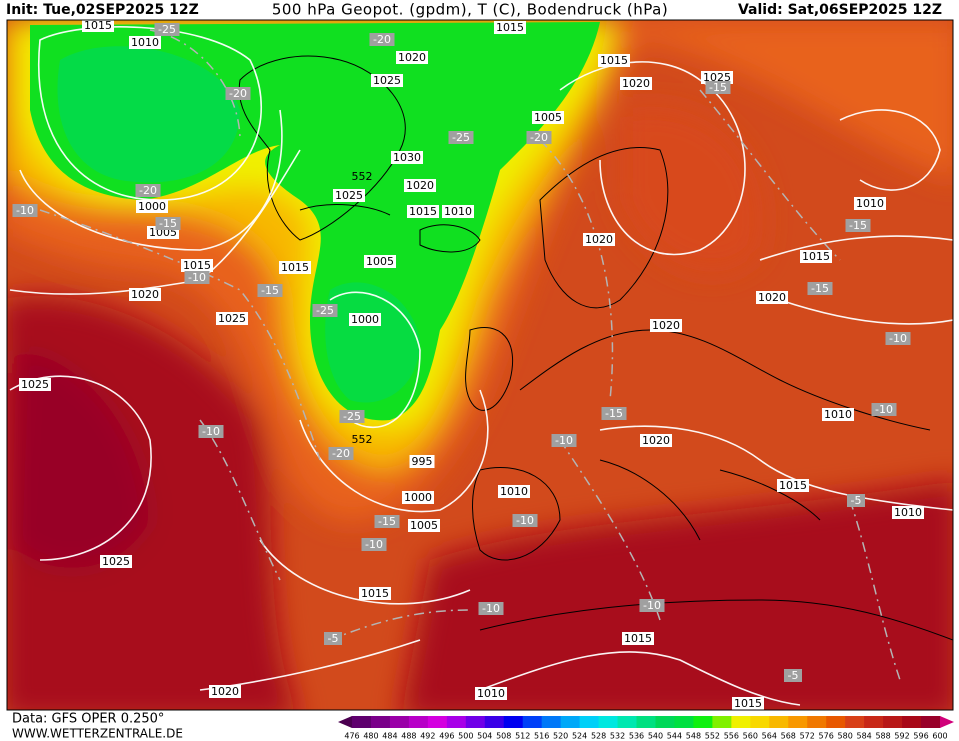  I want to click on colorbar-label: 568, so click(788, 736).